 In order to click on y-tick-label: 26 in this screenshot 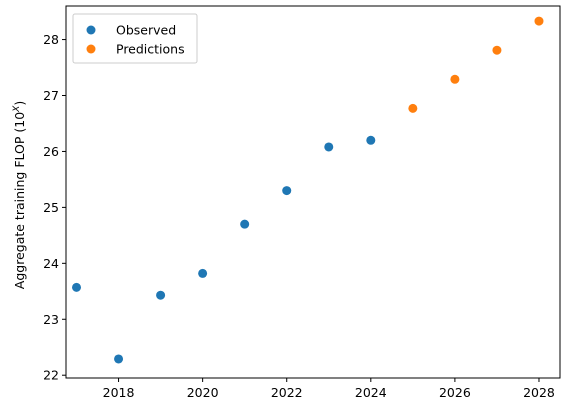, I will do `click(51, 151)`.